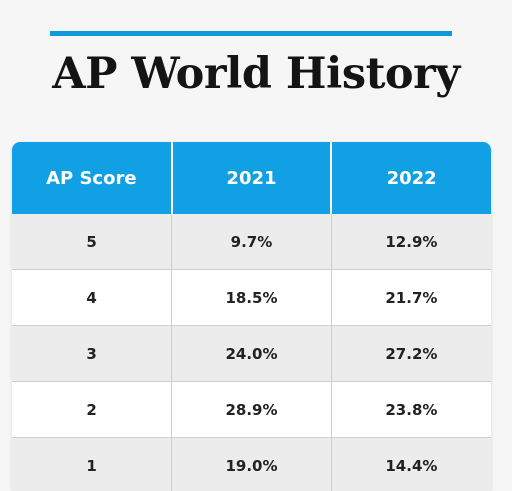 The width and height of the screenshot is (512, 491). Describe the element at coordinates (92, 409) in the screenshot. I see `score-cell: 2` at that location.